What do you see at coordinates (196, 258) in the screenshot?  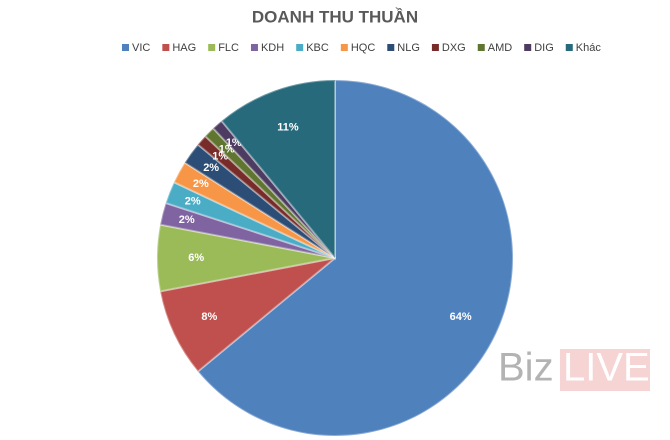 I see `value-label: 6%` at bounding box center [196, 258].